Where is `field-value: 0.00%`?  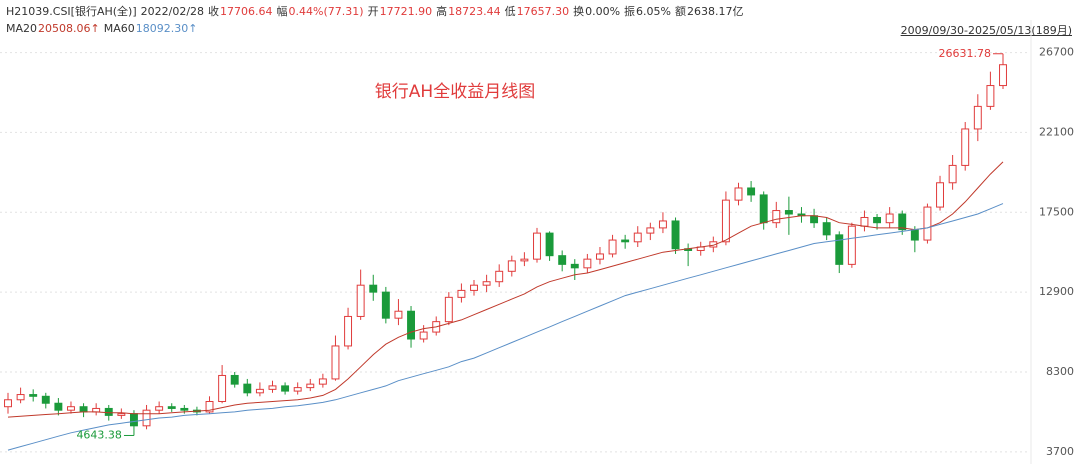 field-value: 0.00% is located at coordinates (603, 11).